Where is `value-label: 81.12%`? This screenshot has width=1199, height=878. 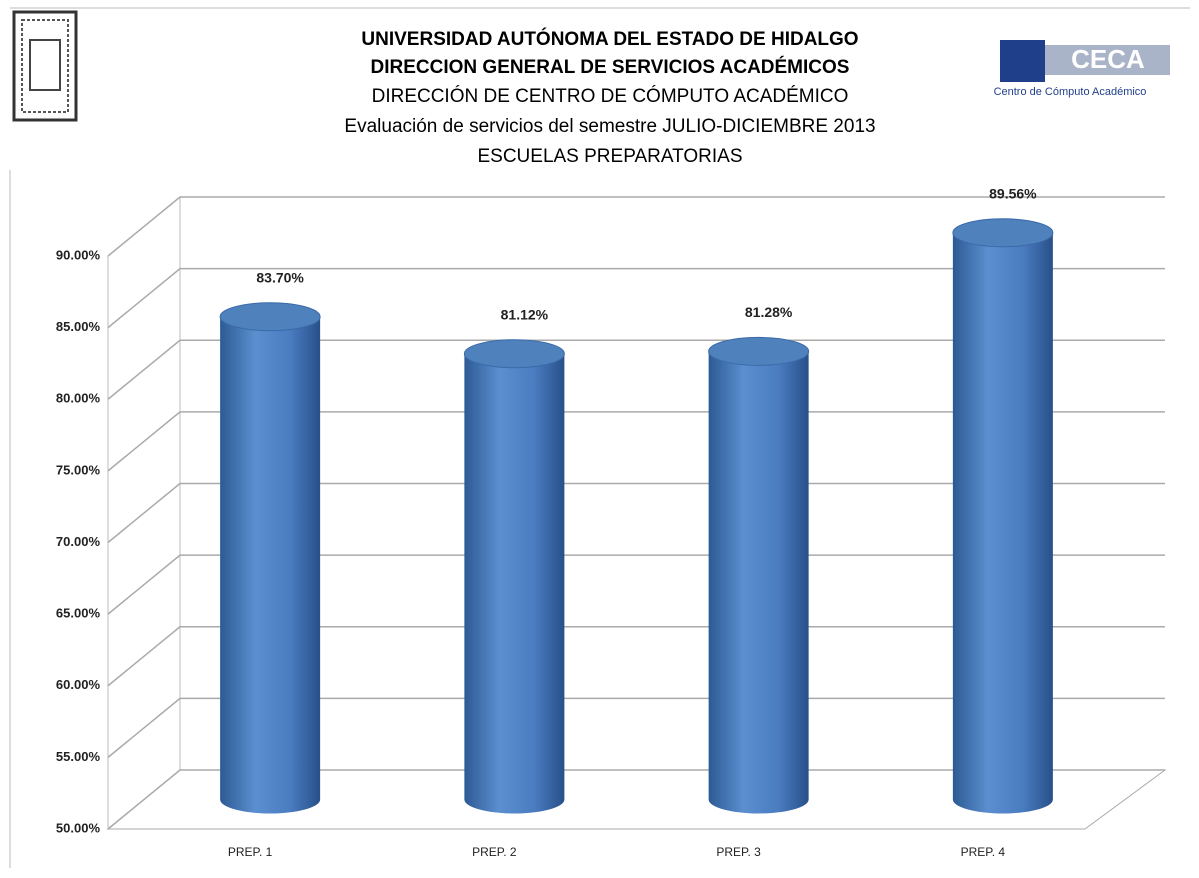 value-label: 81.12% is located at coordinates (525, 314).